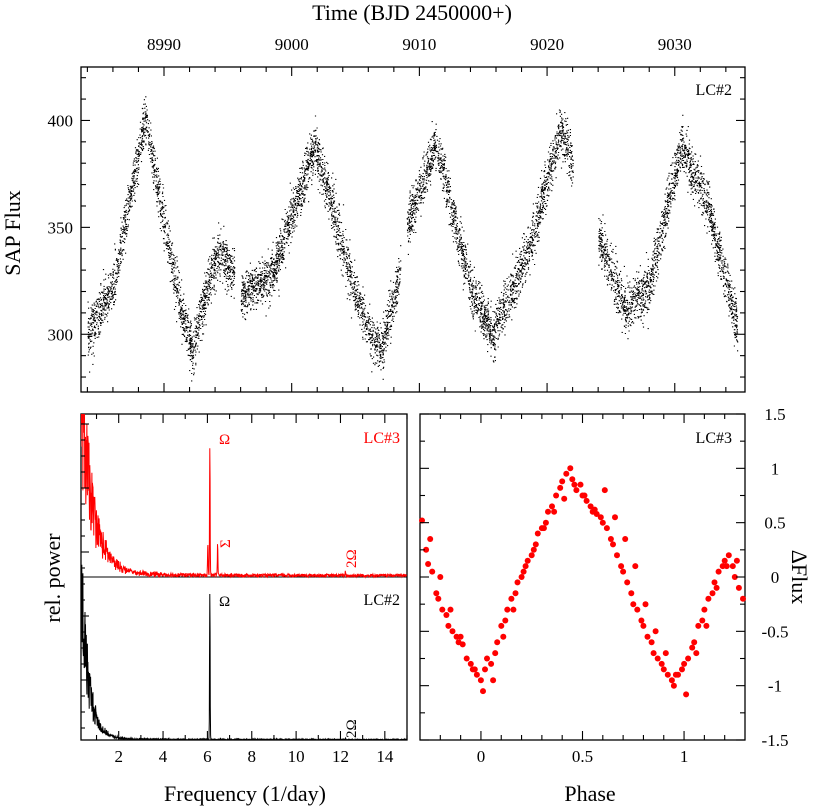  Describe the element at coordinates (245, 793) in the screenshot. I see `frequency-axis-title: Frequency (1/day)` at that location.